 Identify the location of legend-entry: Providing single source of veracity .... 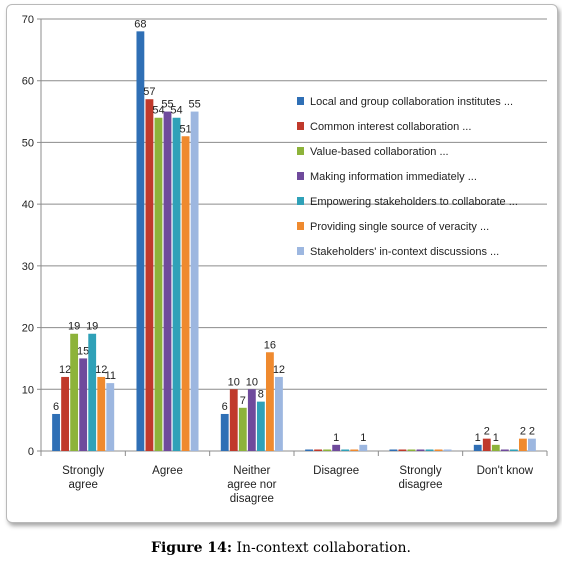
(399, 227).